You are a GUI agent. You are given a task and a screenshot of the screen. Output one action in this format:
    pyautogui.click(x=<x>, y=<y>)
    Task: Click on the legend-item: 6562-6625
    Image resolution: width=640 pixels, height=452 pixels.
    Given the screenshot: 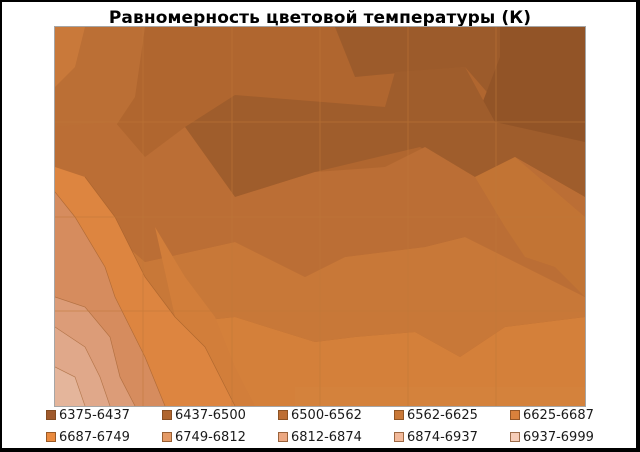 What is the action you would take?
    pyautogui.click(x=436, y=415)
    